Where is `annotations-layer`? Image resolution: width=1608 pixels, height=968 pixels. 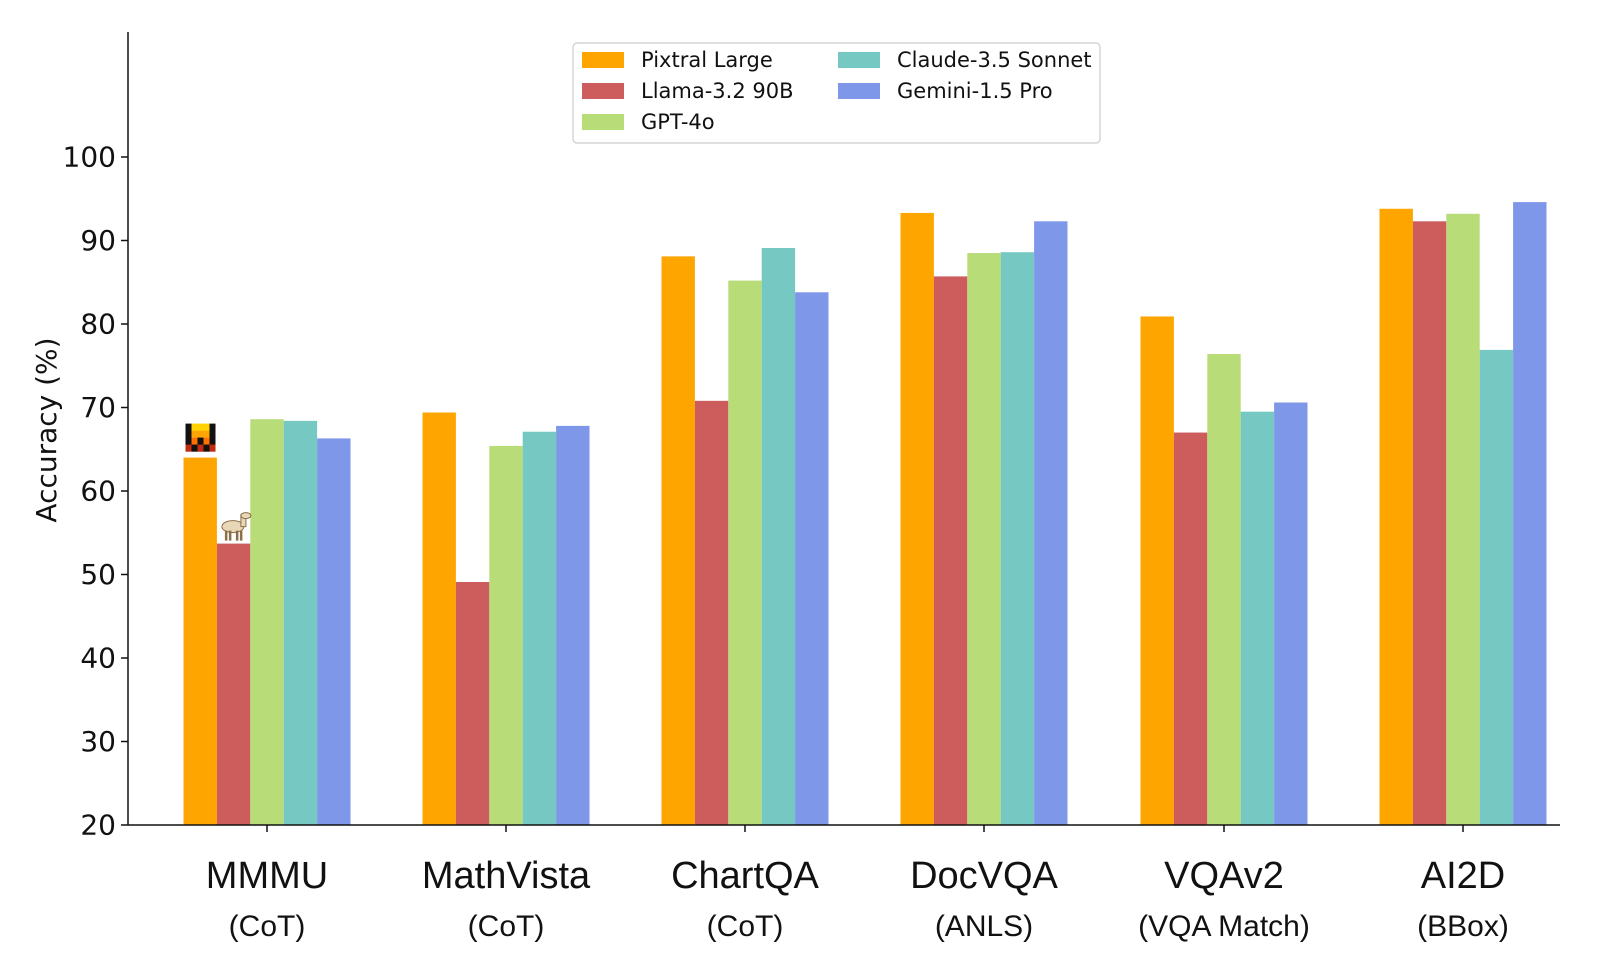 annotations-layer is located at coordinates (218, 482).